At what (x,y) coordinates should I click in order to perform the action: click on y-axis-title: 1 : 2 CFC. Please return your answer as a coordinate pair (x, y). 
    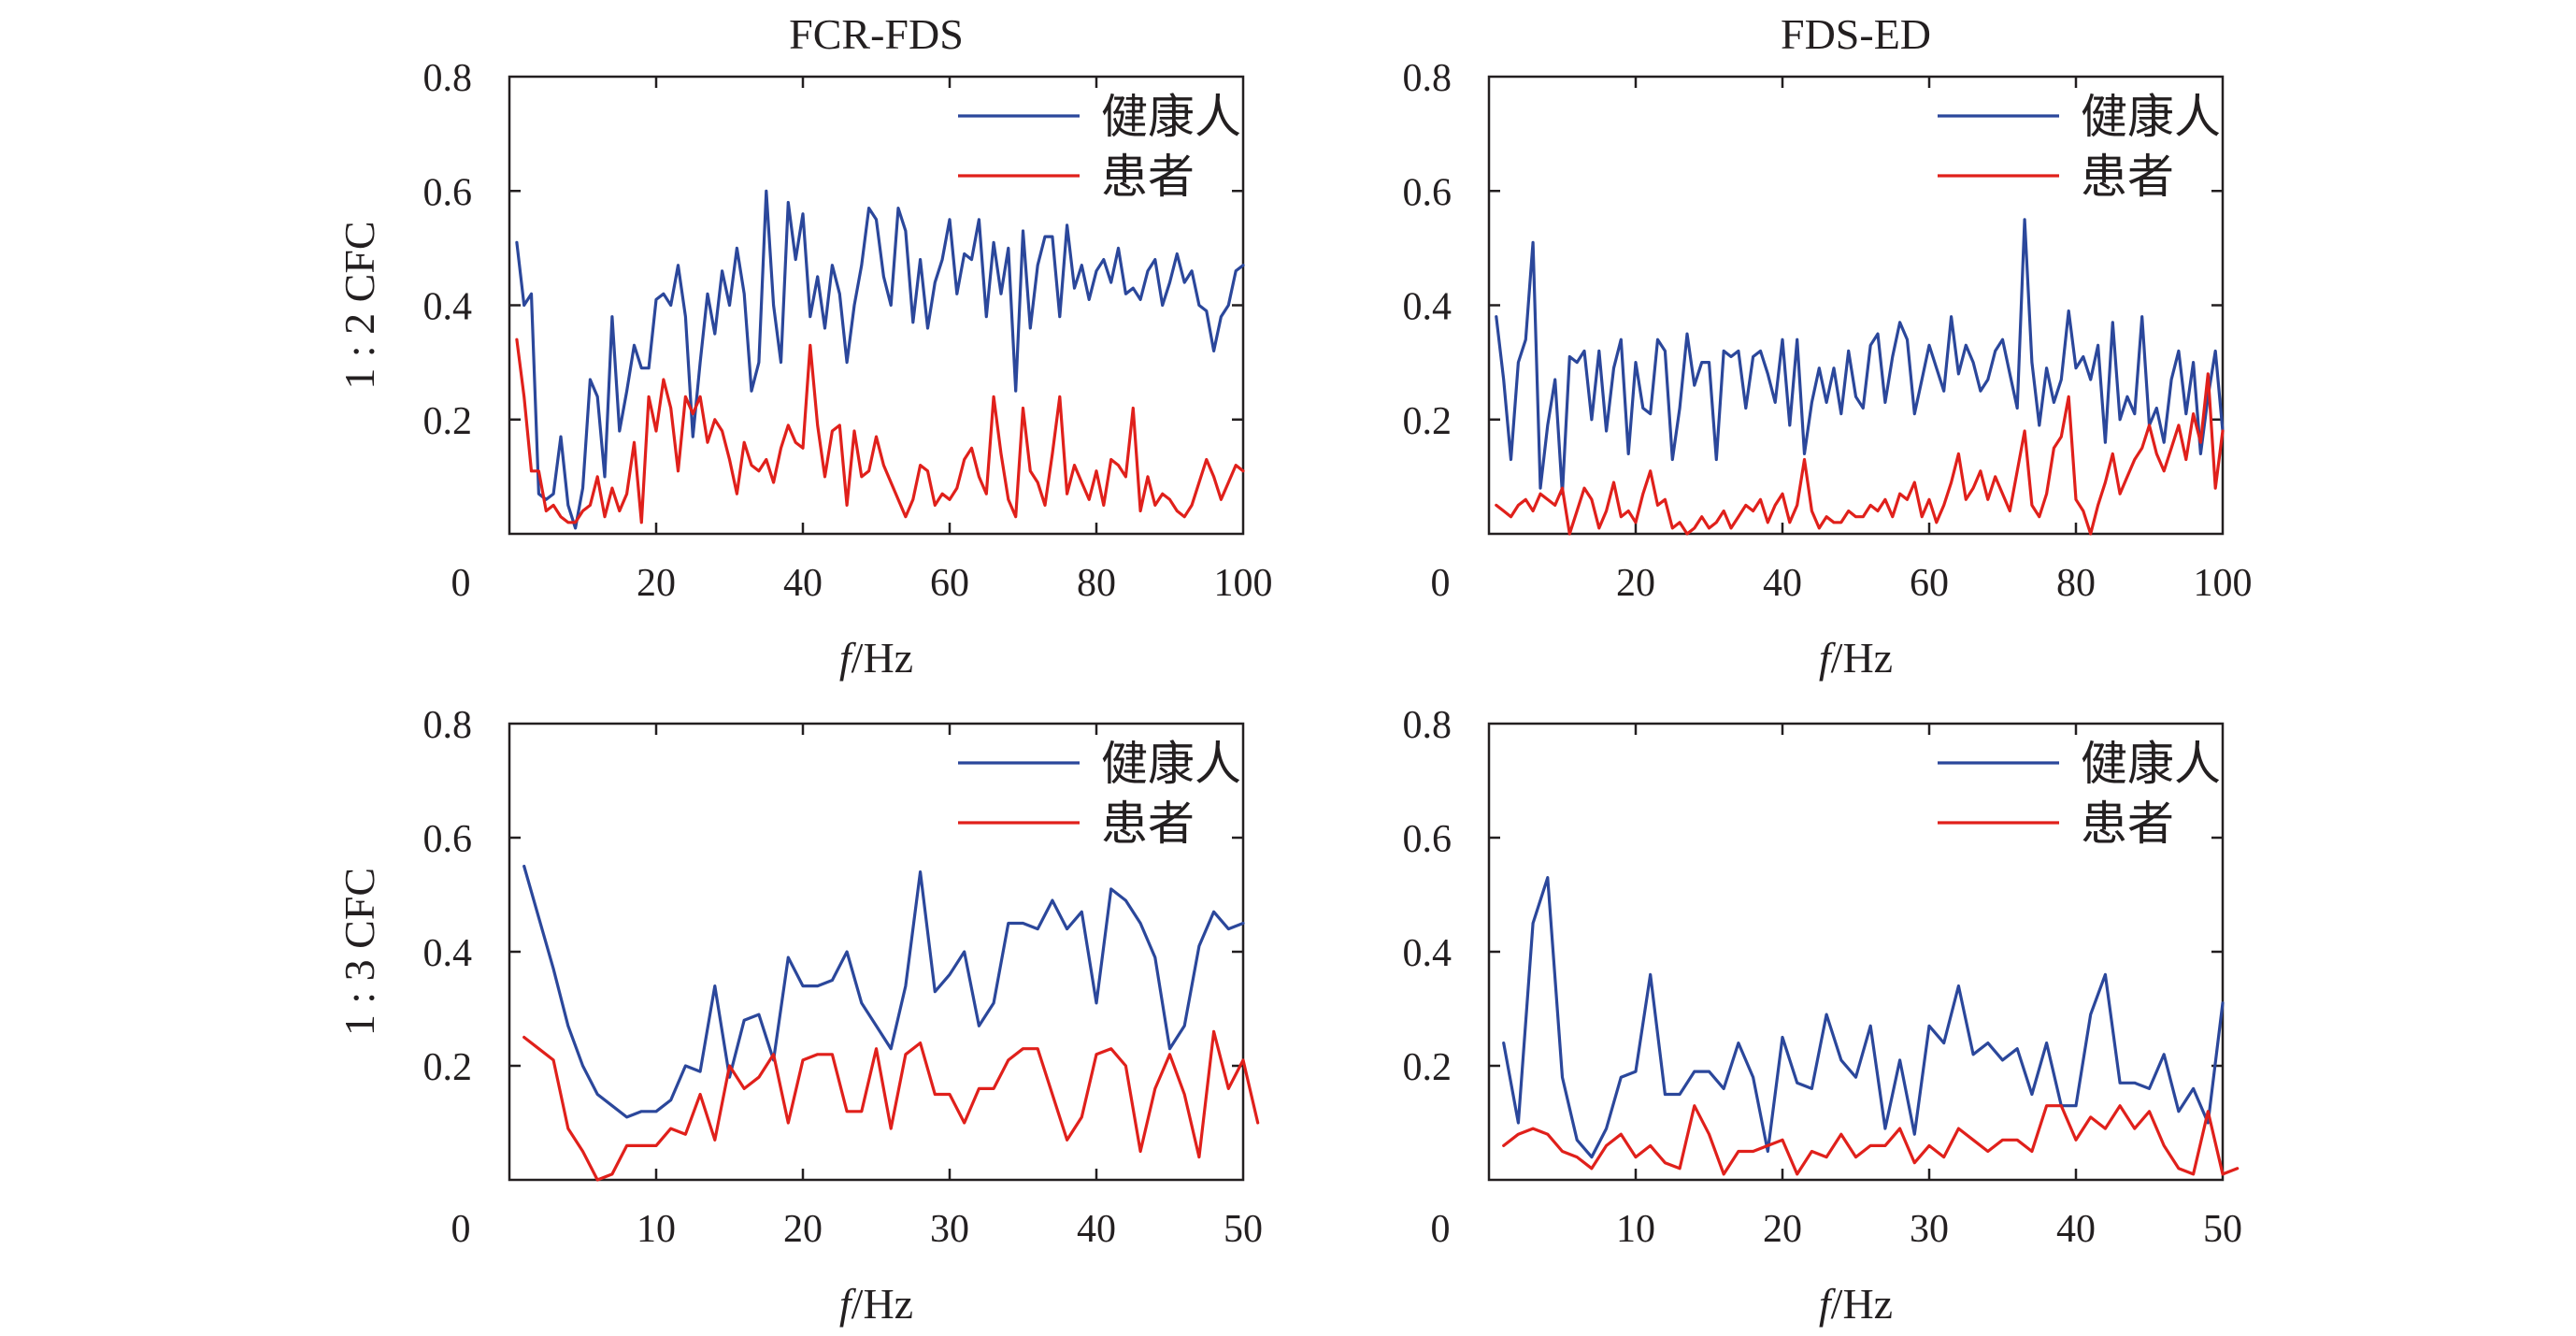
    Looking at the image, I should click on (359, 305).